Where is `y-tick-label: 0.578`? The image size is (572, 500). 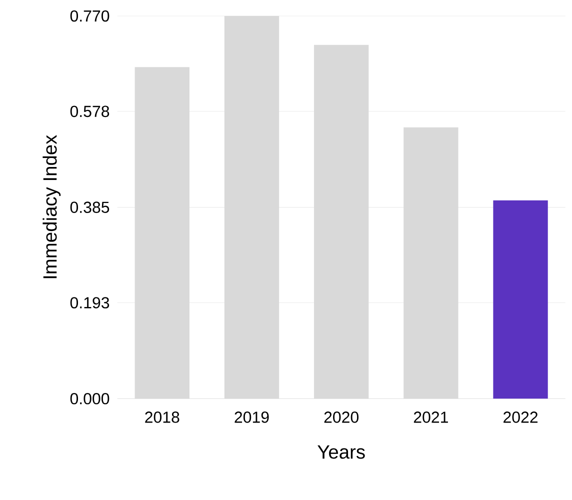
y-tick-label: 0.578 is located at coordinates (90, 112).